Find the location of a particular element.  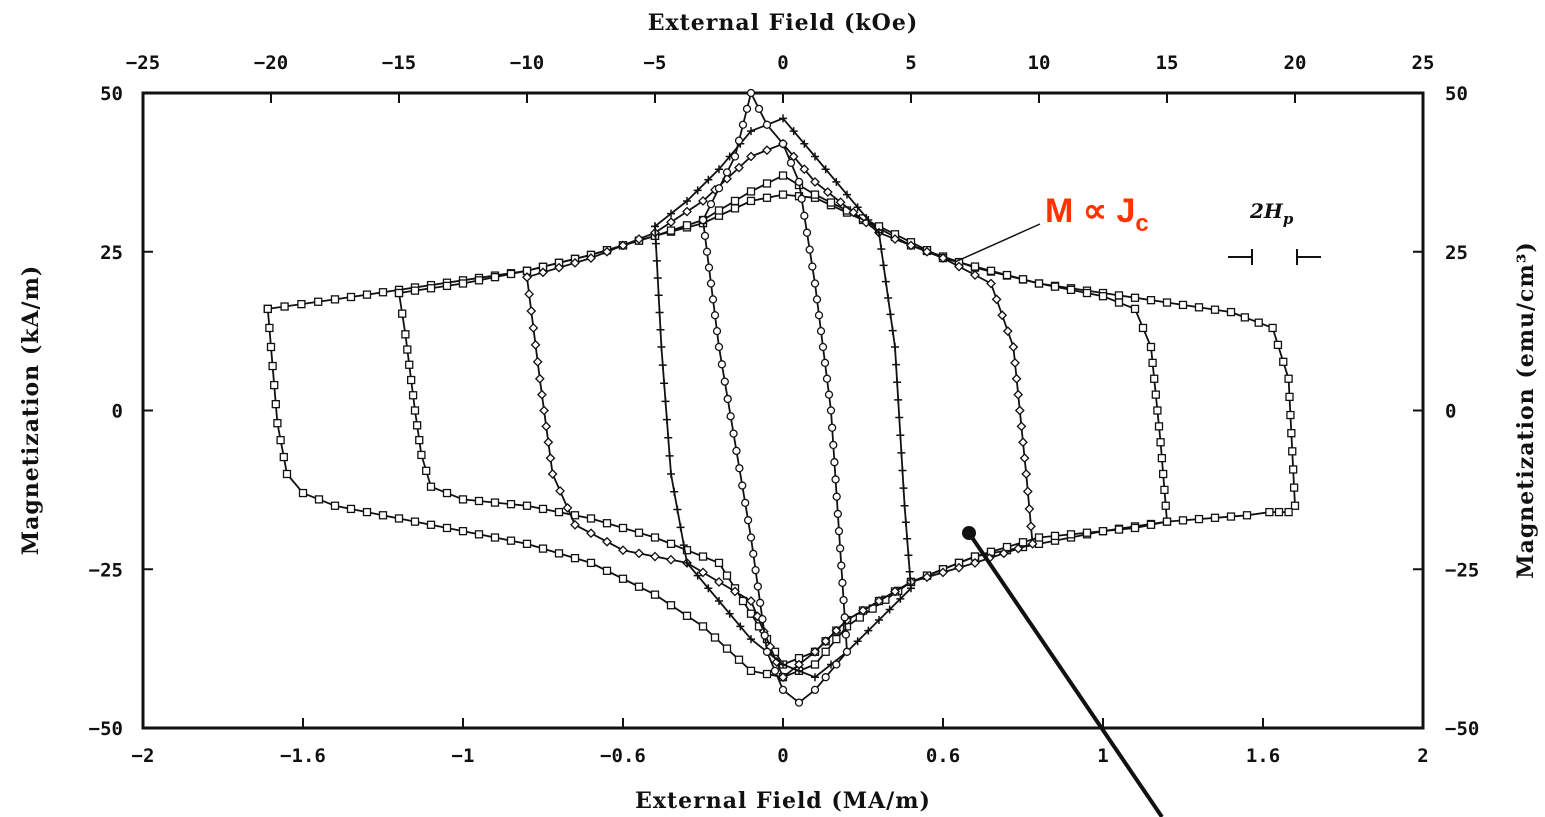

y-axis-title: Magnetization (kA/m) is located at coordinates (31, 410).